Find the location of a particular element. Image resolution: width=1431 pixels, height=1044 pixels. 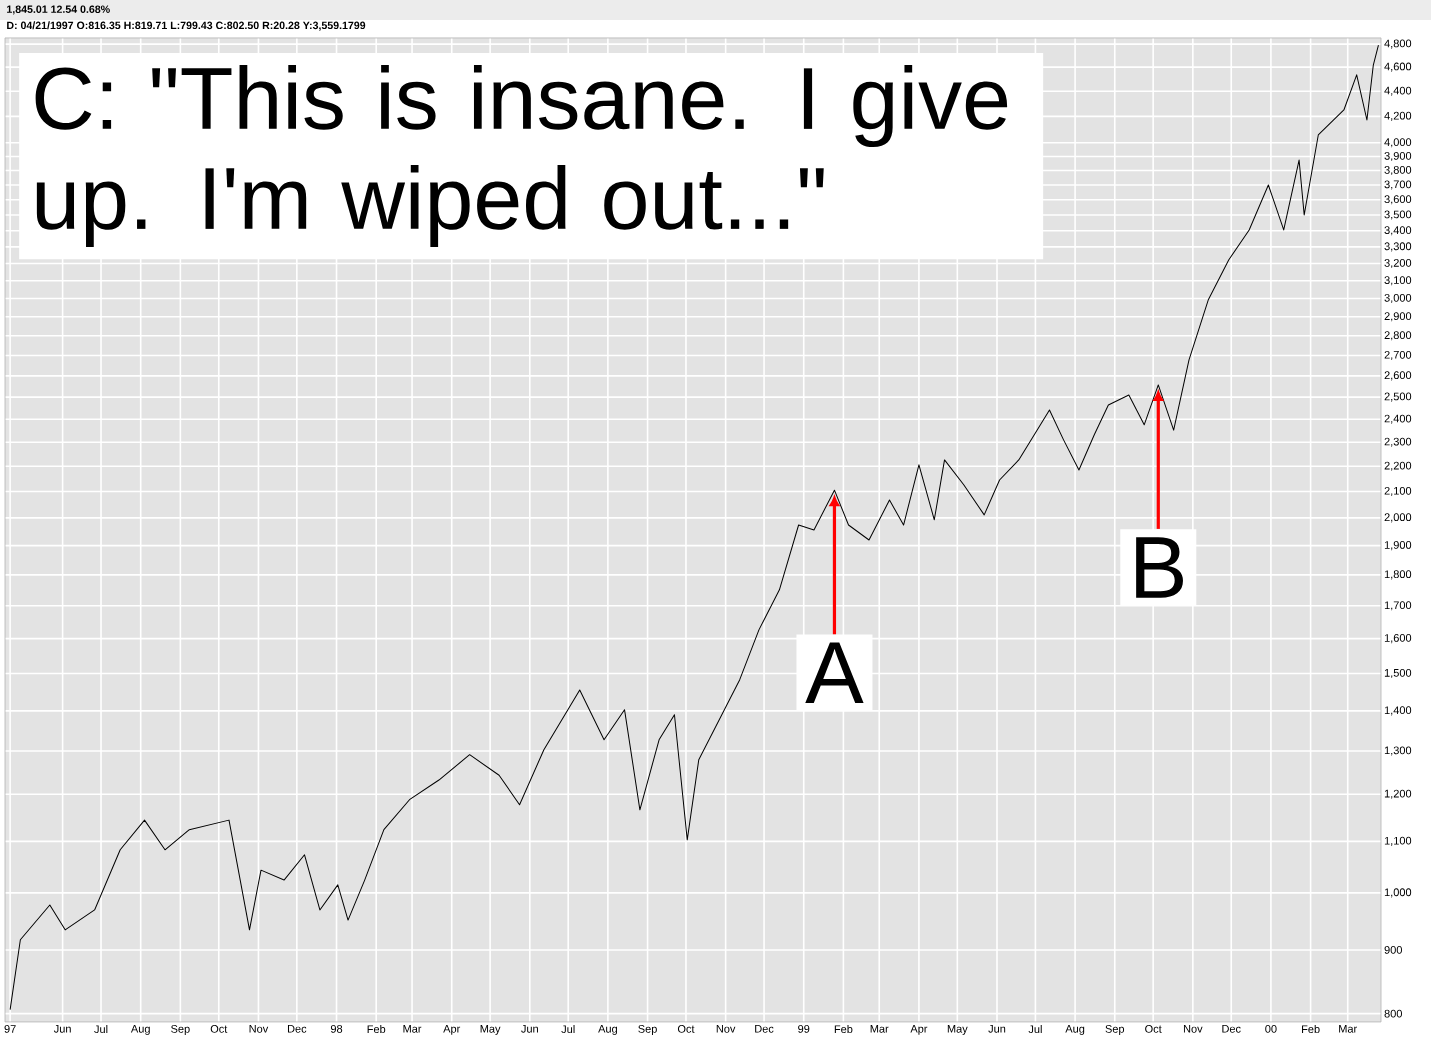

y-tick-label: 2,200 is located at coordinates (1398, 466).